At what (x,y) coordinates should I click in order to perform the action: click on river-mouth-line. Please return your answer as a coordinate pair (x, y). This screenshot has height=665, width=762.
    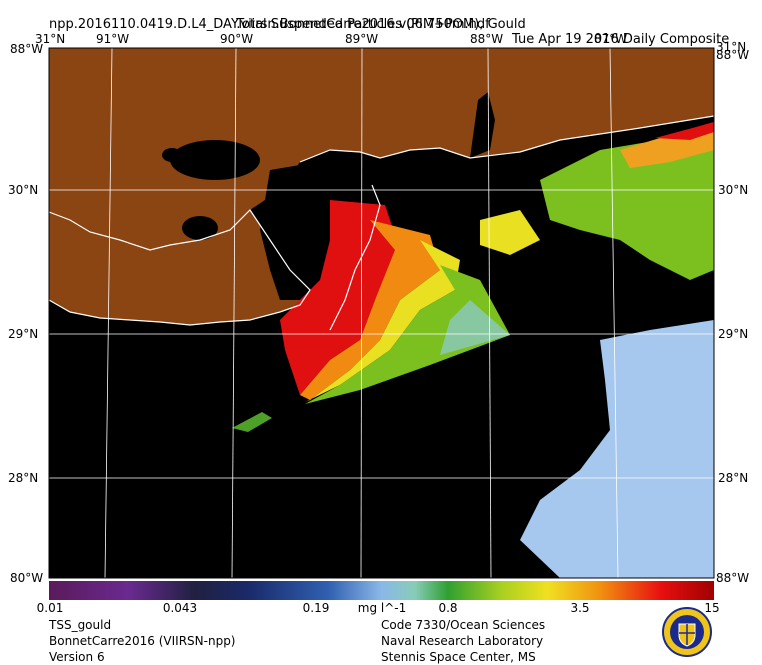
    Looking at the image, I should click on (355, 257).